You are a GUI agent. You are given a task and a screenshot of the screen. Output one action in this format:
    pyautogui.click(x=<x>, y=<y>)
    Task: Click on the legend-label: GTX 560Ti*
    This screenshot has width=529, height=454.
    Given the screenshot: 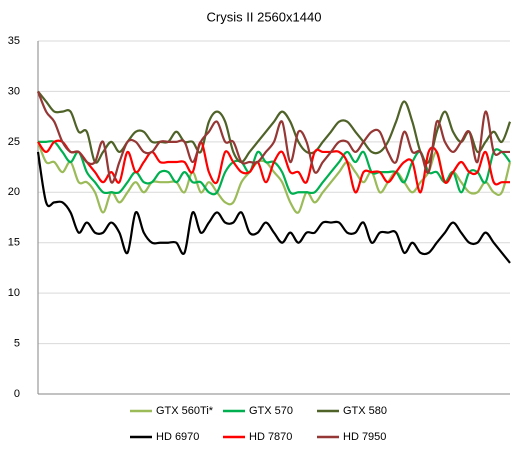 What is the action you would take?
    pyautogui.click(x=185, y=411)
    